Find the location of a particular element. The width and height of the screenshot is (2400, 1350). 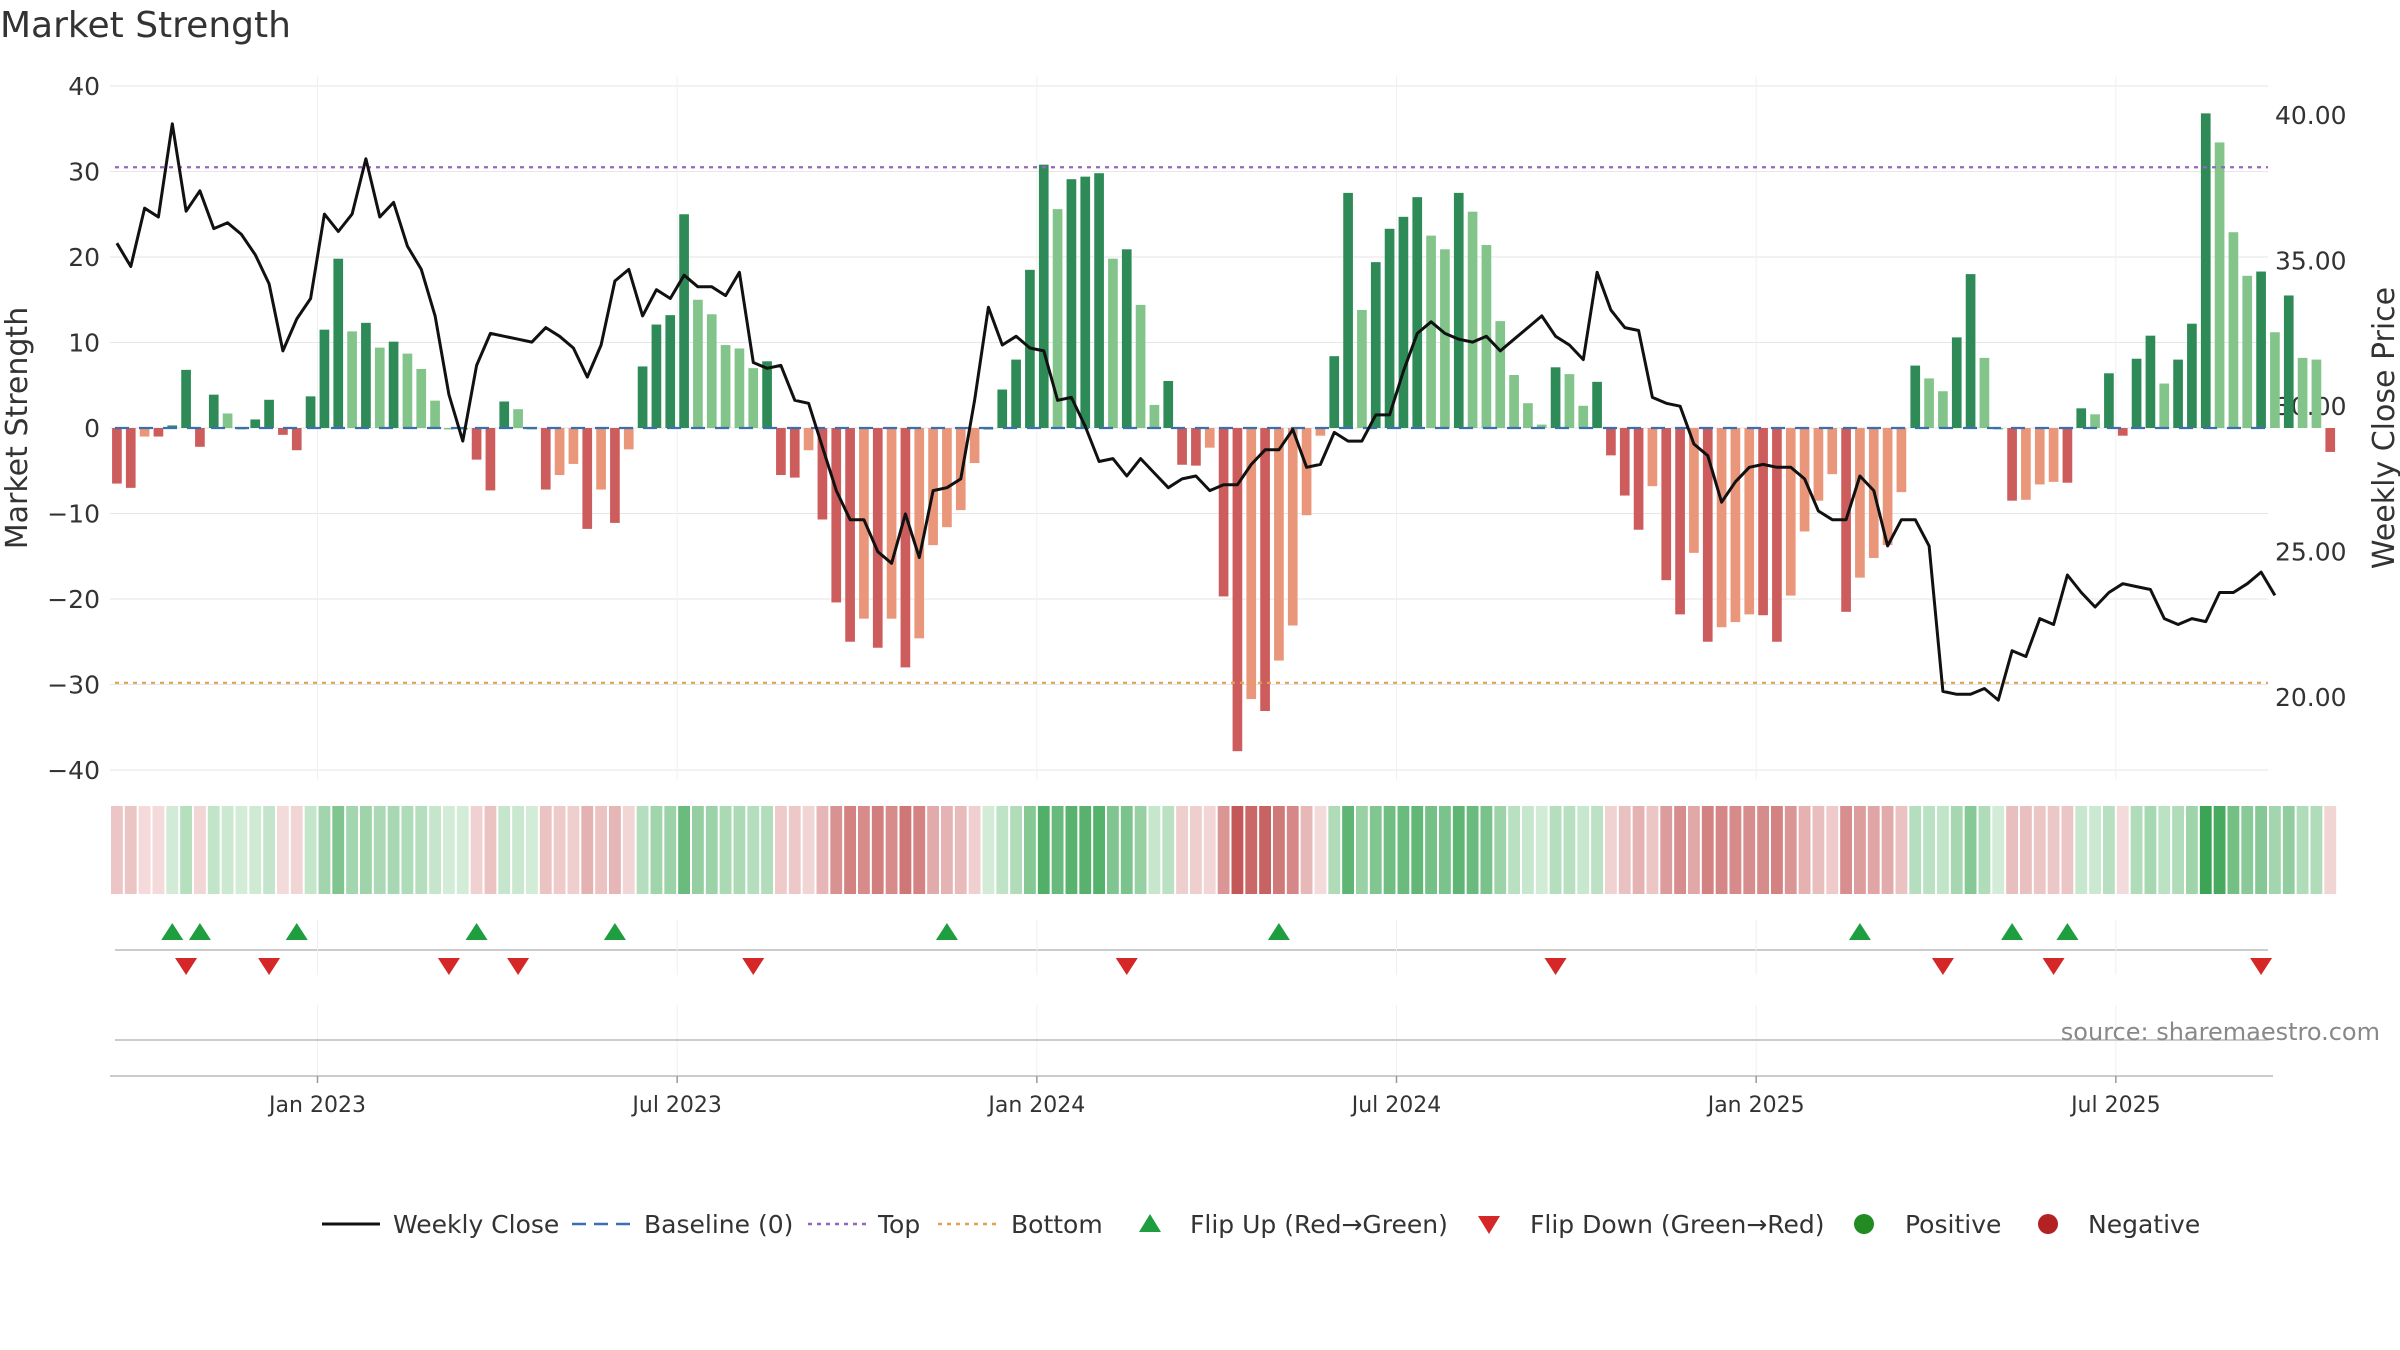

legend-label: Negative is located at coordinates (2144, 1224).